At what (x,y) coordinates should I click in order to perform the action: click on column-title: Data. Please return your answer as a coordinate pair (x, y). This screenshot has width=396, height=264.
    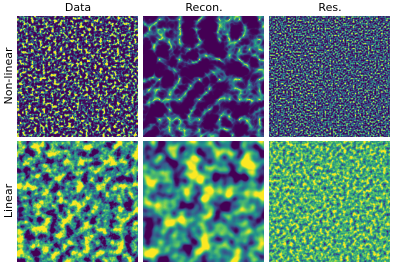
    Looking at the image, I should click on (78, 7).